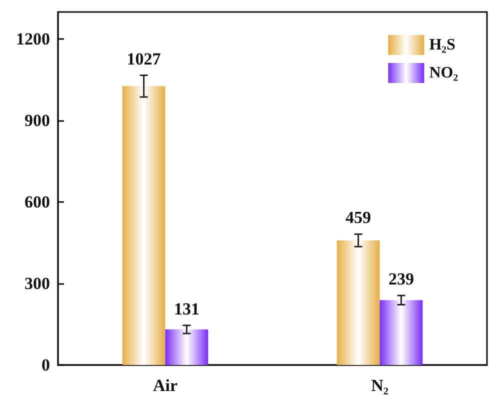  Describe the element at coordinates (187, 308) in the screenshot. I see `data-label: 131` at that location.